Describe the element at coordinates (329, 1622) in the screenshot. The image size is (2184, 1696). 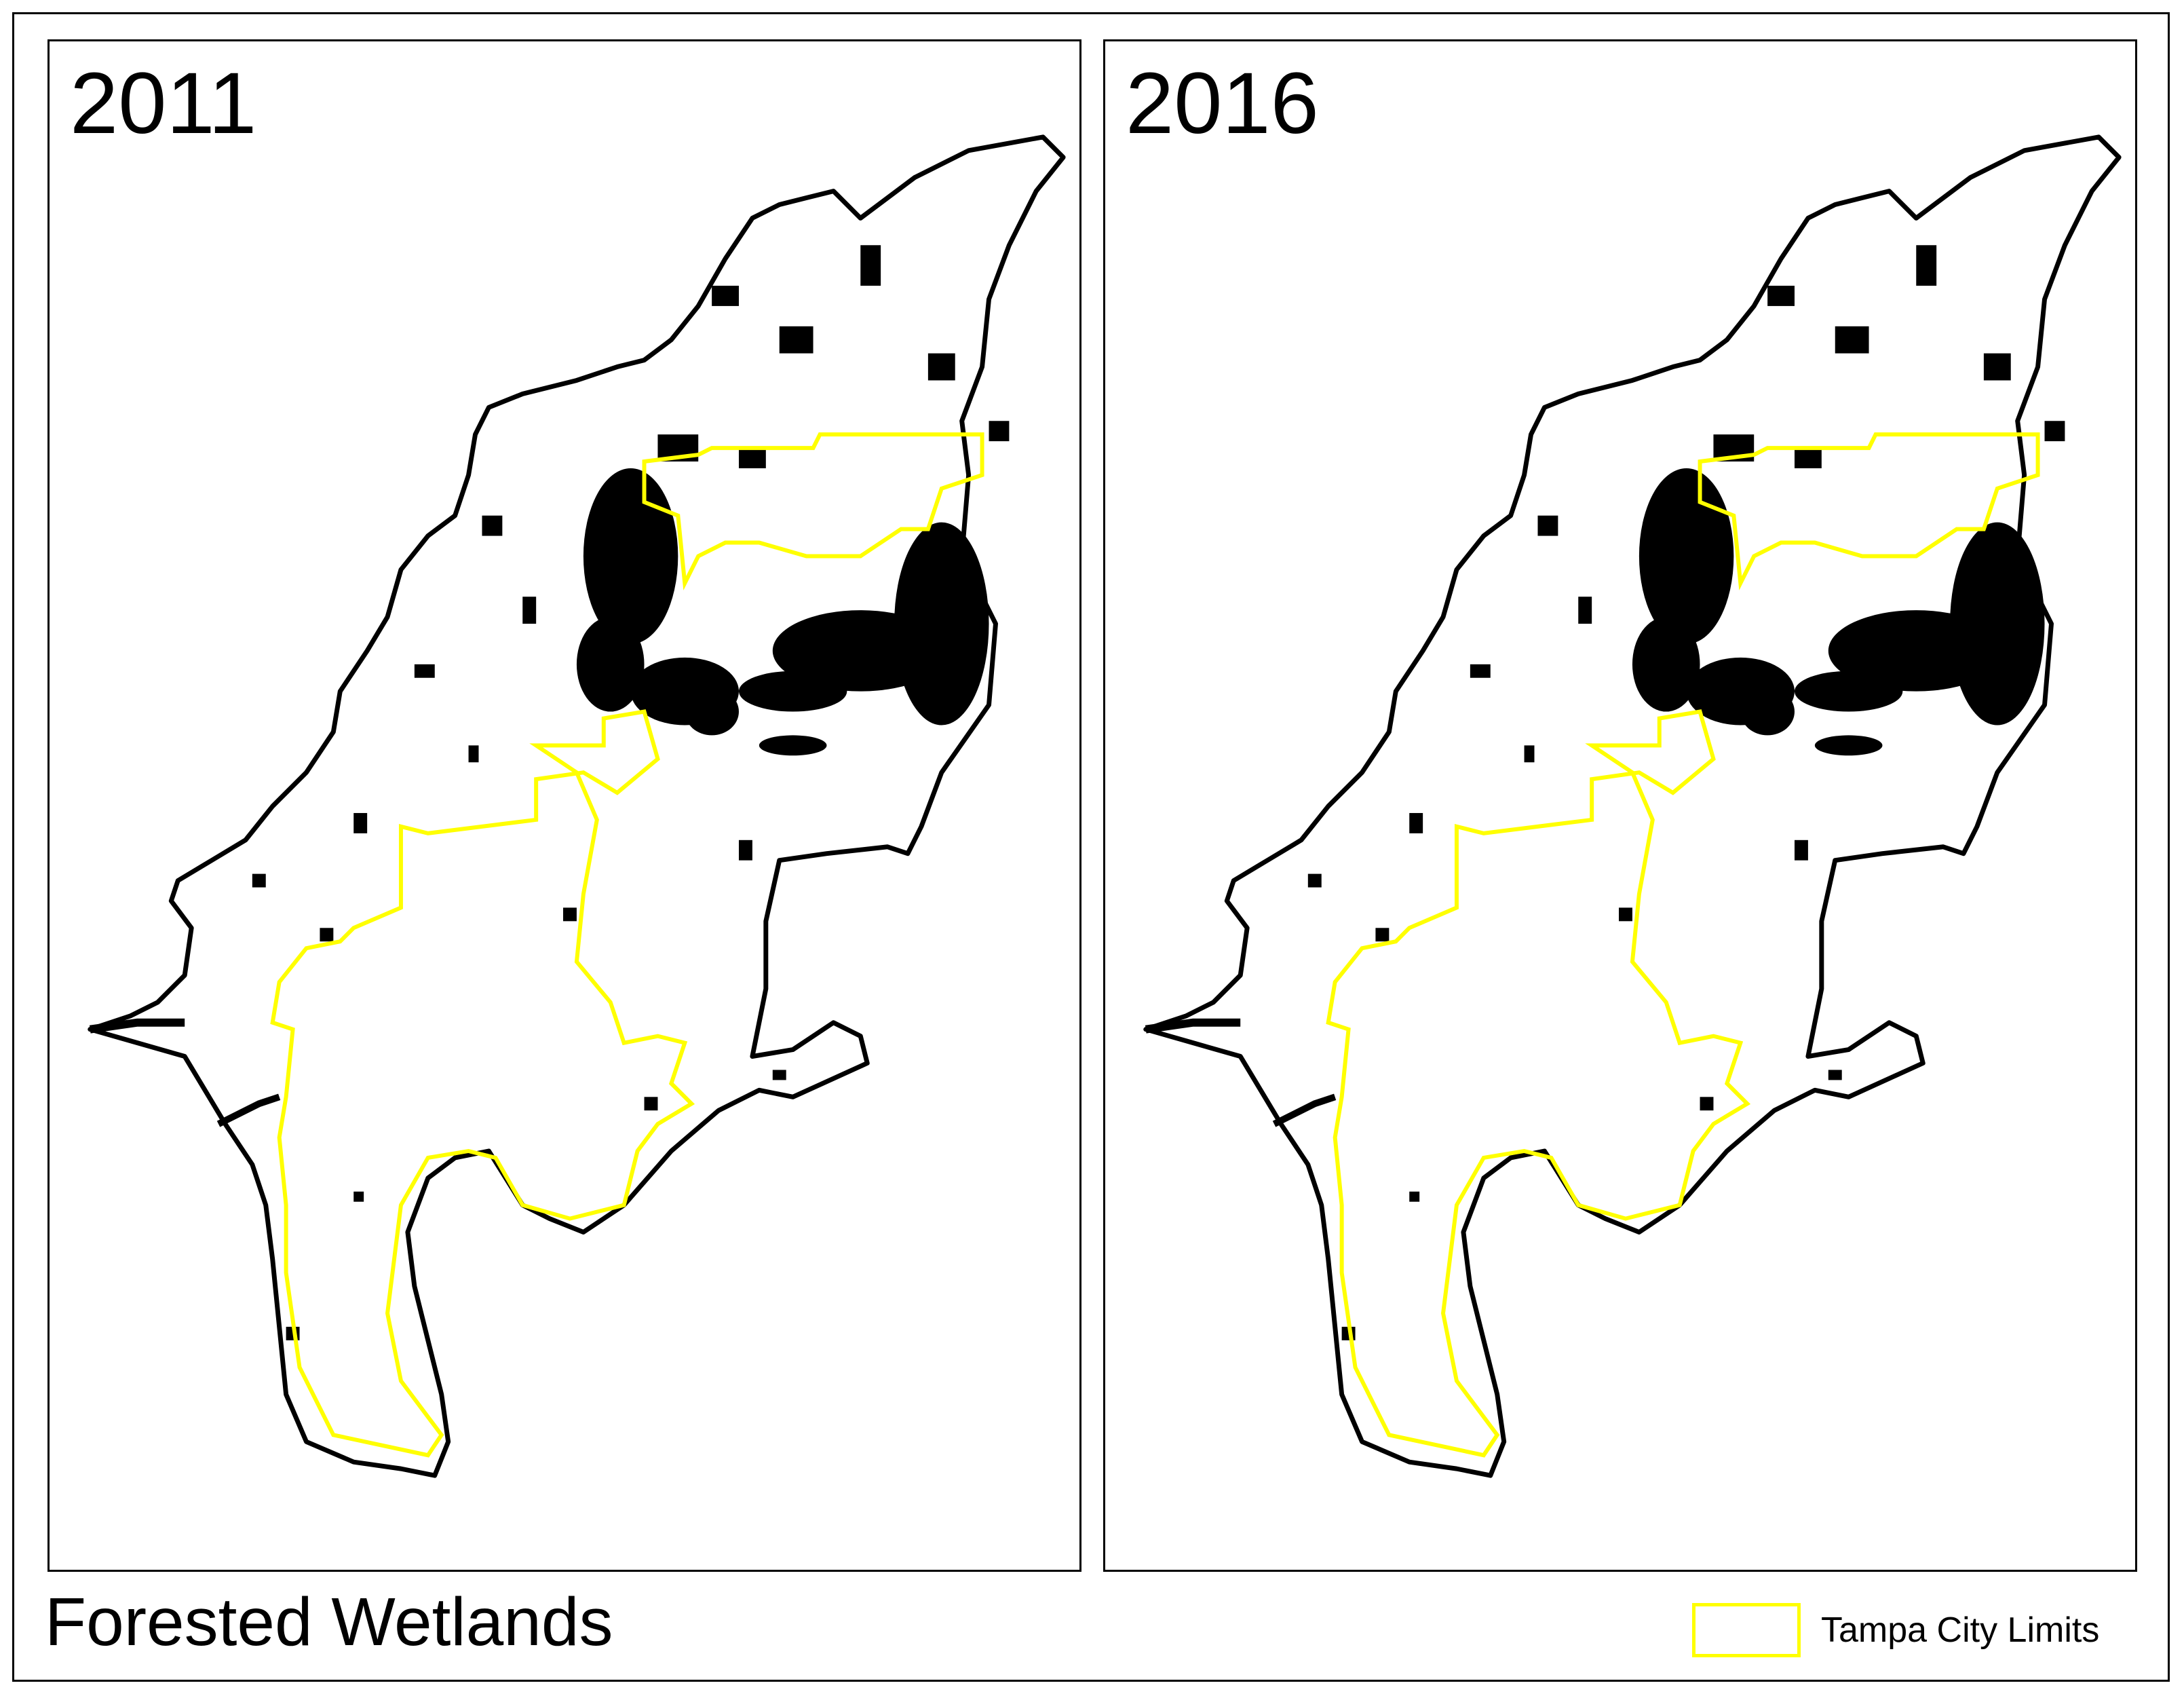
I see `figure-title: Forested Wetlands` at that location.